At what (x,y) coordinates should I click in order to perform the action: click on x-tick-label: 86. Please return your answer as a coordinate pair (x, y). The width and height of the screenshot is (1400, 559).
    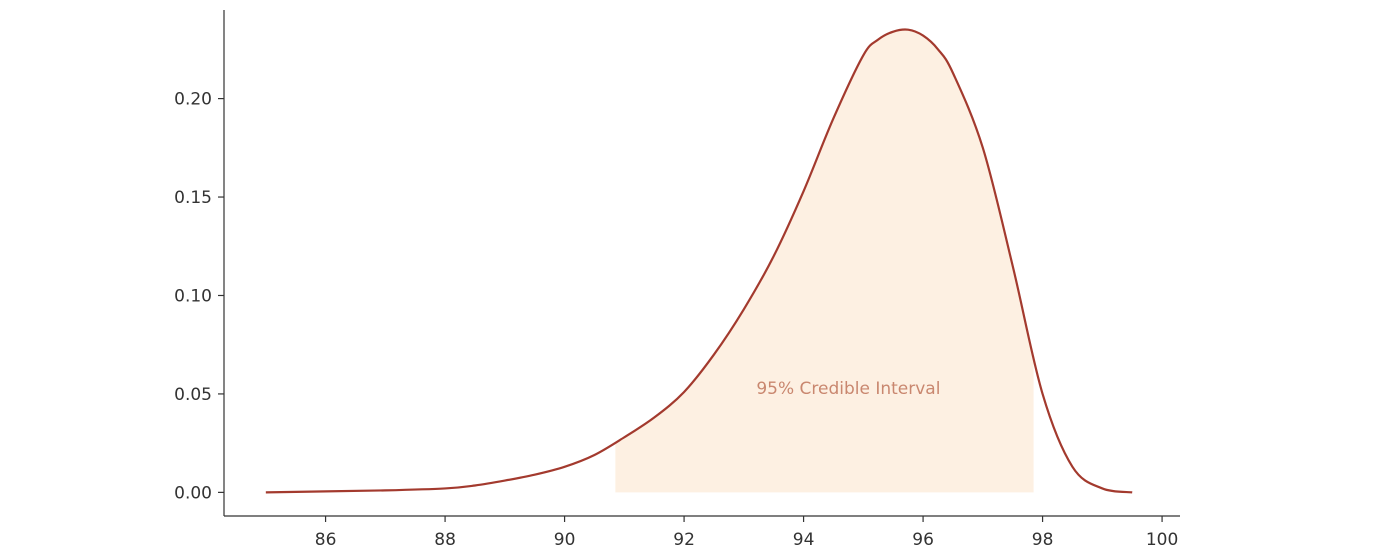
    Looking at the image, I should click on (326, 540).